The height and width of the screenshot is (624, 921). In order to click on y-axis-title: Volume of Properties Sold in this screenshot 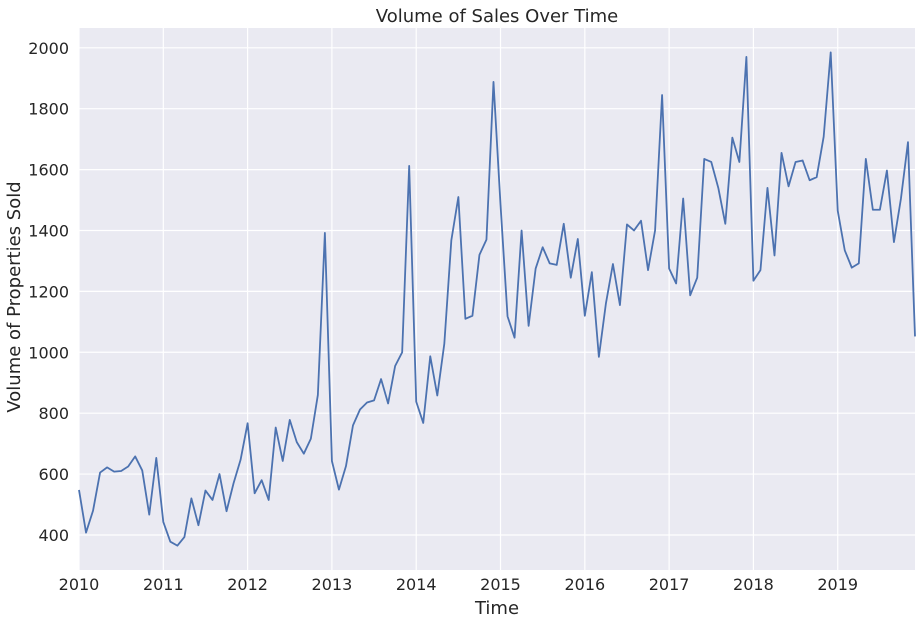, I will do `click(14, 296)`.